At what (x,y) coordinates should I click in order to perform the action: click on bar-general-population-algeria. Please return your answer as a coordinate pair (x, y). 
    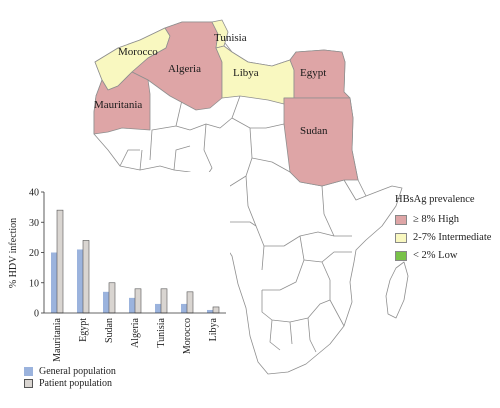
    Looking at the image, I should click on (132, 305).